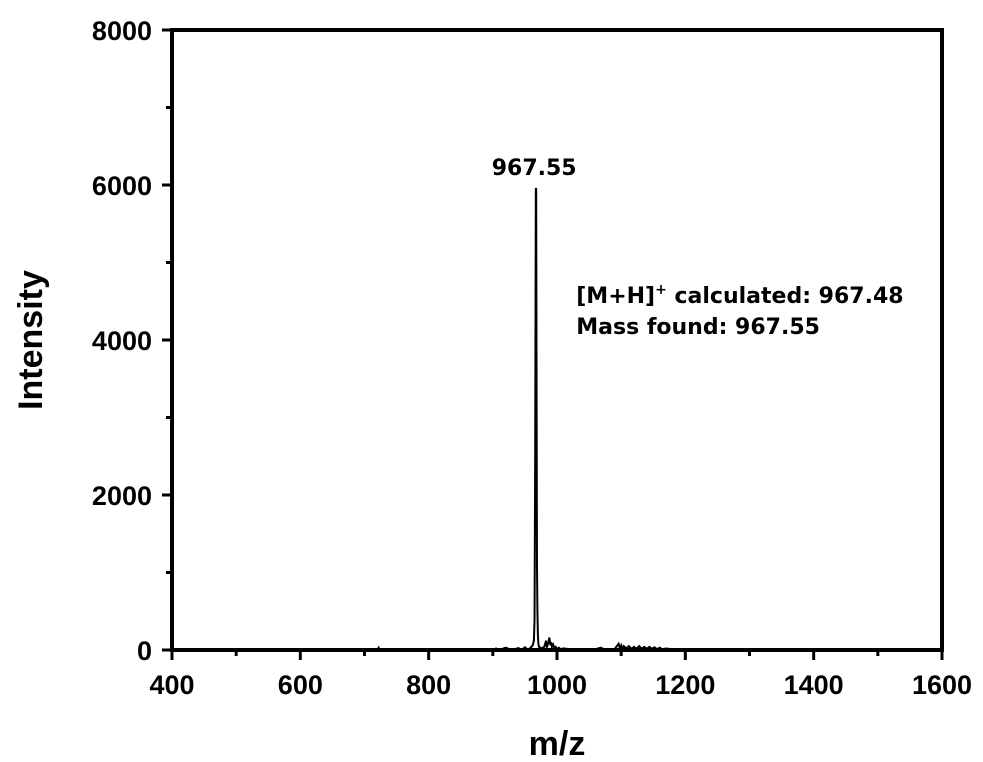  I want to click on x-tick-label: 1600, so click(942, 685).